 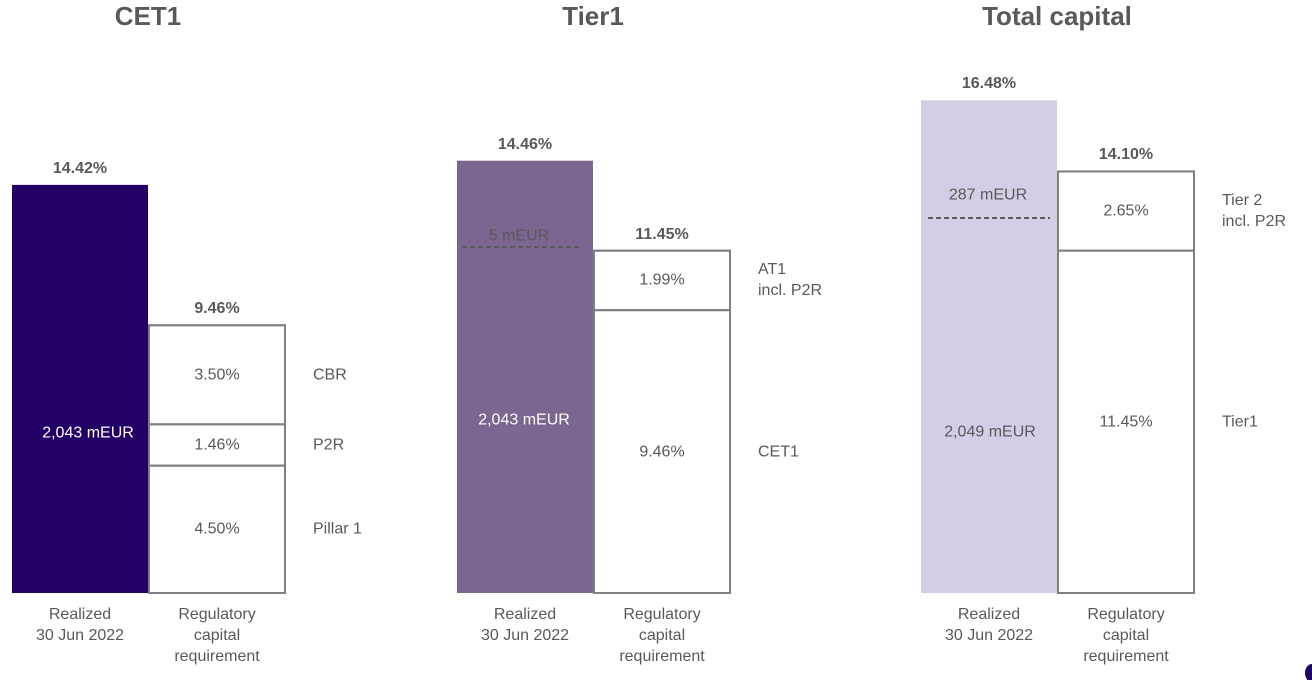 I want to click on value-label: 14.10%, so click(x=1126, y=155).